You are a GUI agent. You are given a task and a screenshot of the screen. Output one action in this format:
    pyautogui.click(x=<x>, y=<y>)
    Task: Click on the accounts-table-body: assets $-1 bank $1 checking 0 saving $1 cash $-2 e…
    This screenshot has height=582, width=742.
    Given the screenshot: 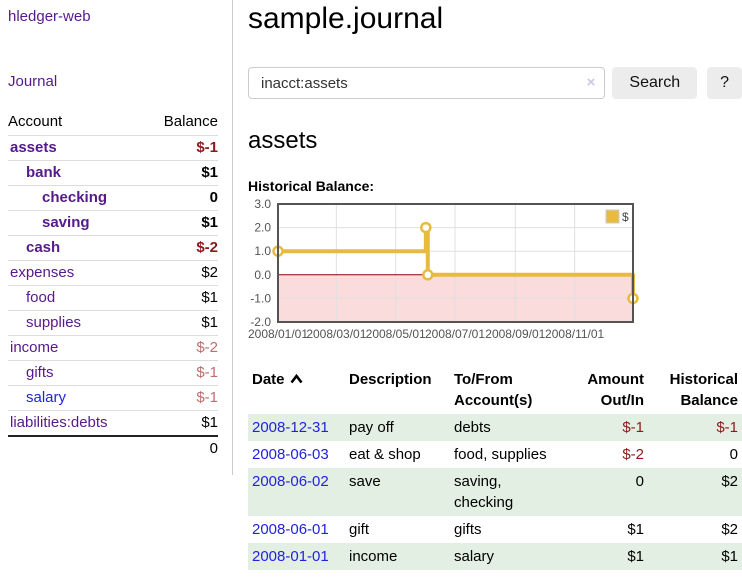 What is the action you would take?
    pyautogui.click(x=113, y=285)
    